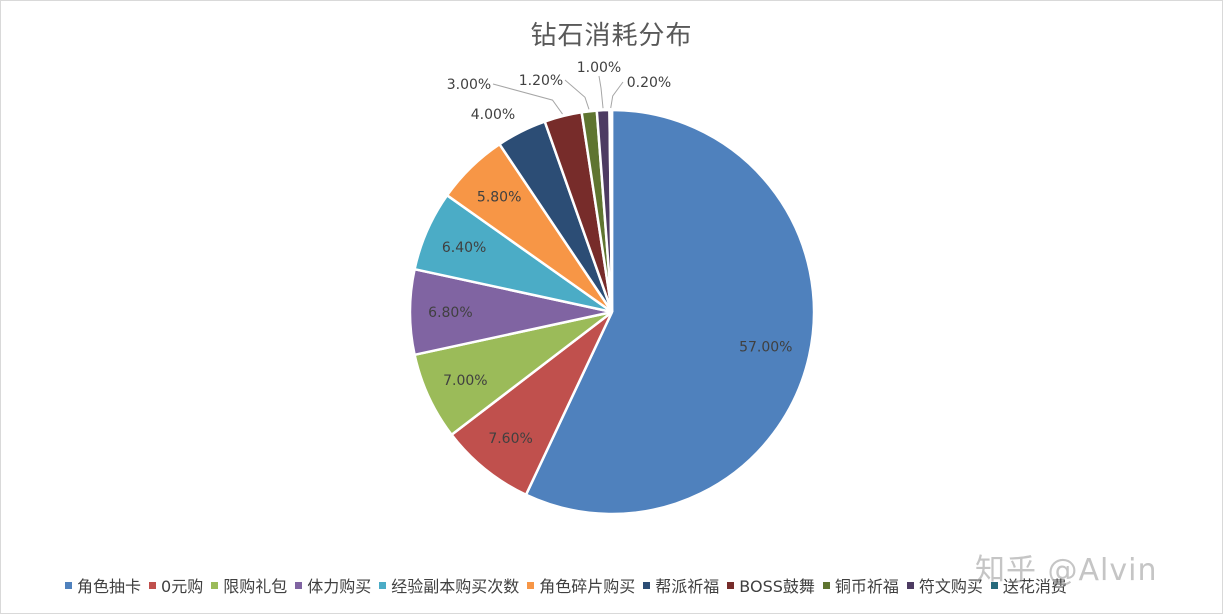 This screenshot has height=614, width=1223. Describe the element at coordinates (465, 381) in the screenshot. I see `data-label-3: 7.00%` at that location.